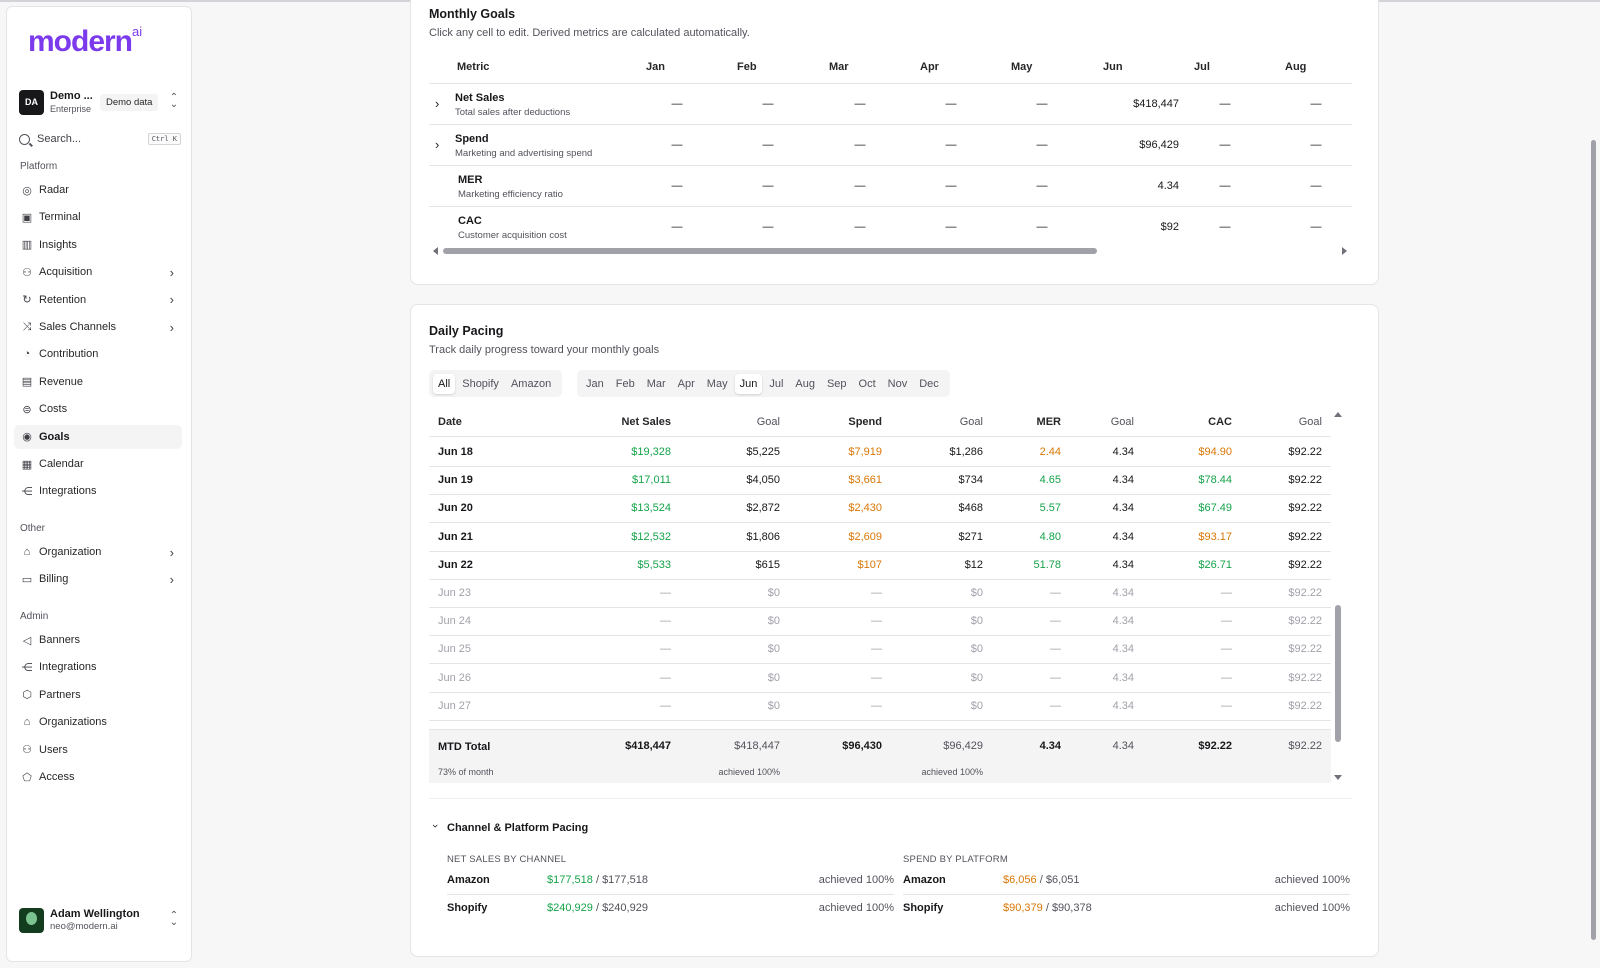 The image size is (1600, 968). What do you see at coordinates (836, 383) in the screenshot?
I see `month-filter-sep: Sep` at bounding box center [836, 383].